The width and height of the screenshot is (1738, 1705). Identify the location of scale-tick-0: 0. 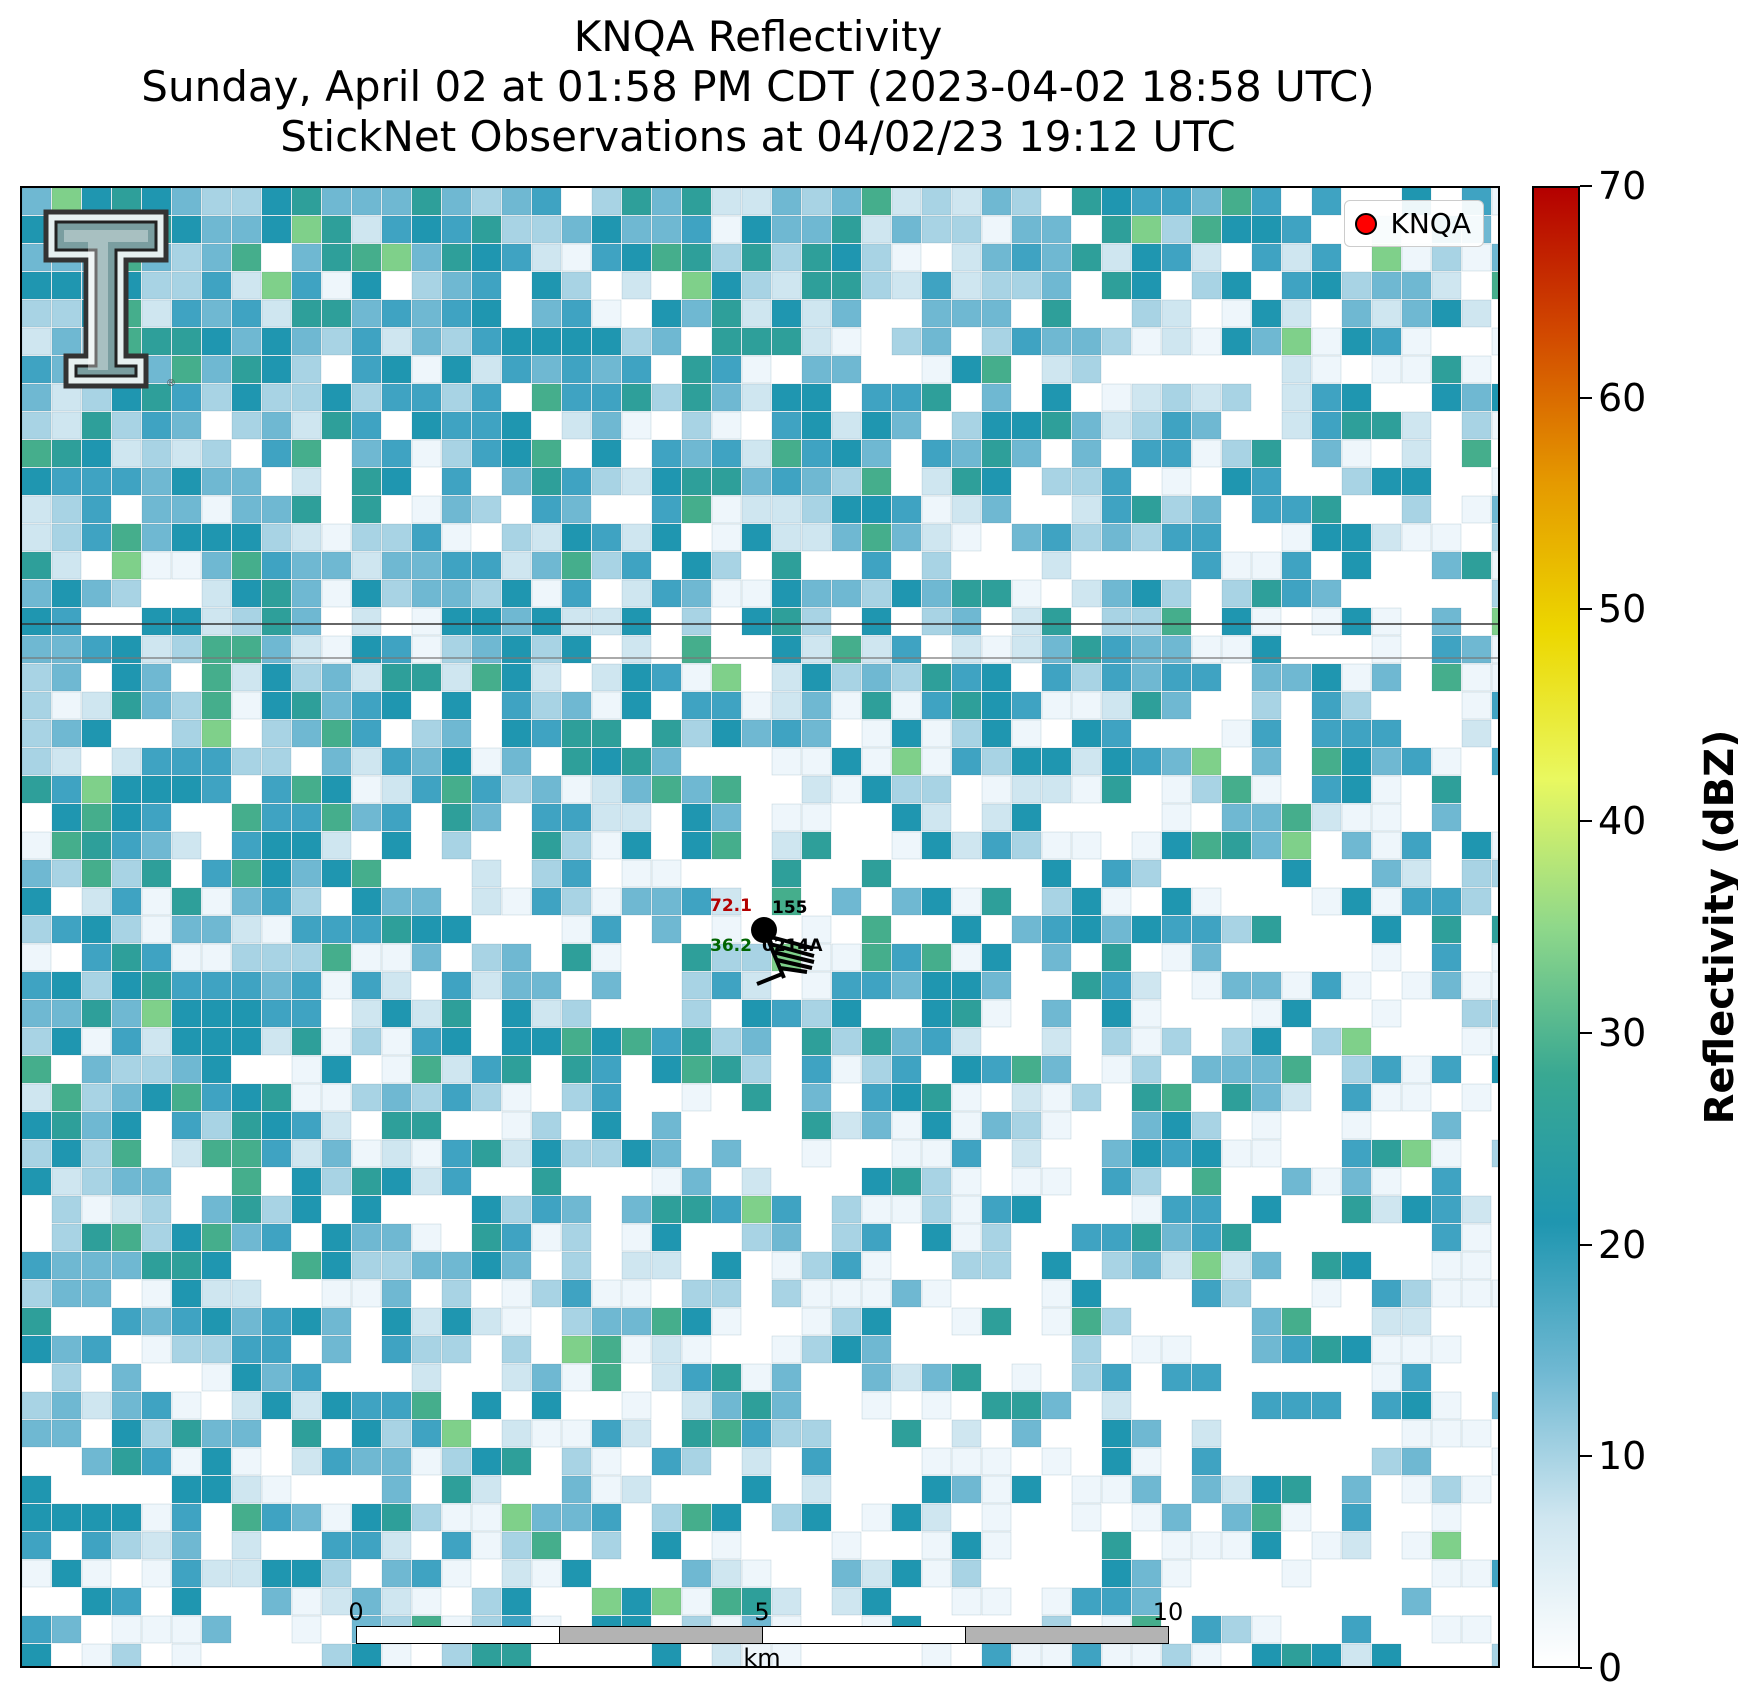
(356, 1612).